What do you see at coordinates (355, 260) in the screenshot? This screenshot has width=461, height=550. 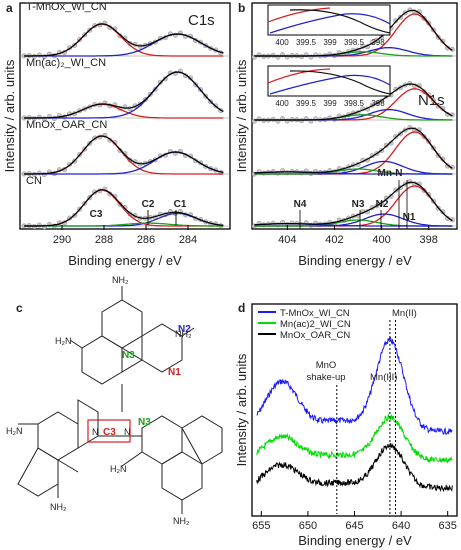 I see `panel-b-x-label: Binding energy / eV` at bounding box center [355, 260].